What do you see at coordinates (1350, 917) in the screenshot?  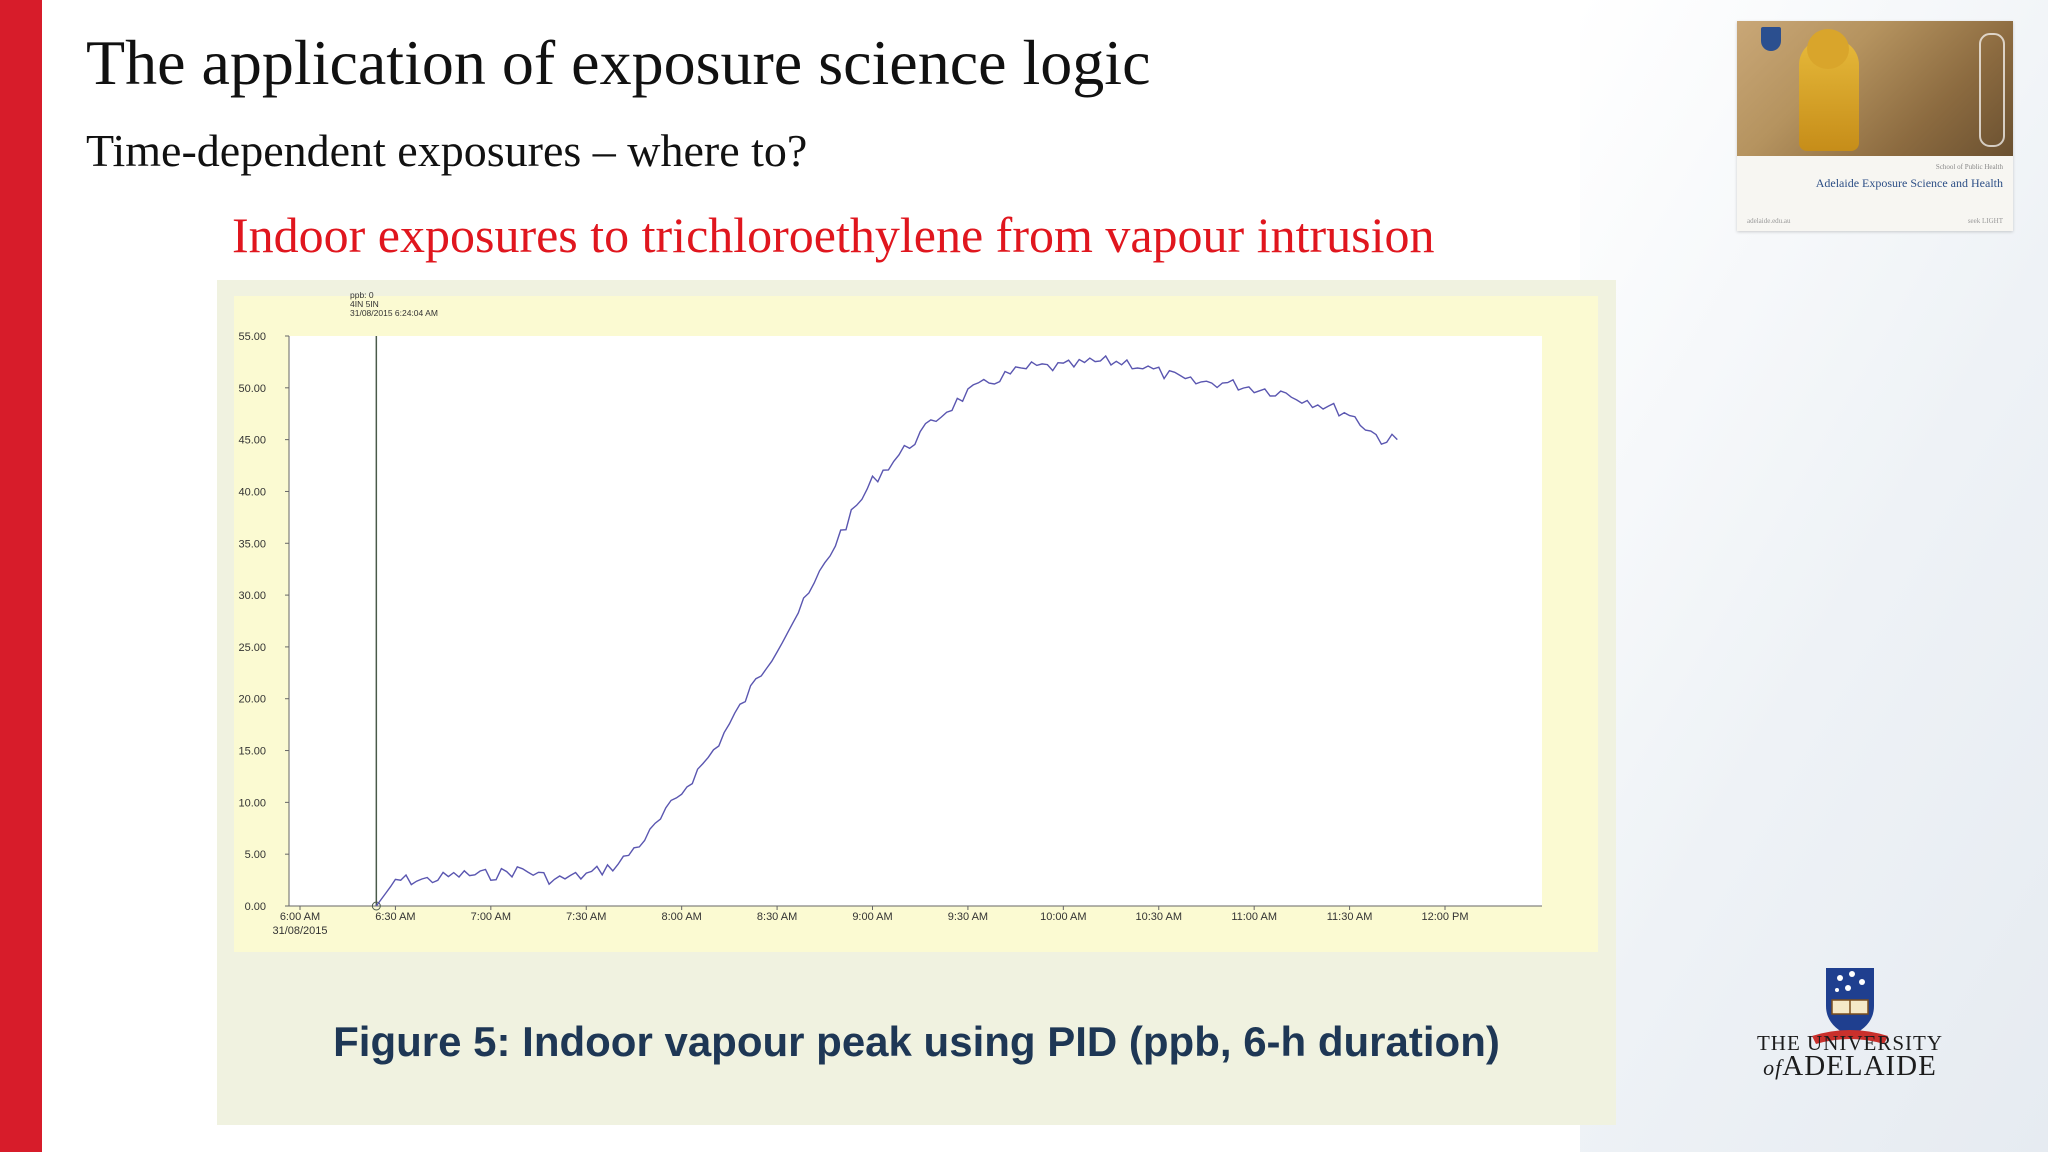 I see `x-tick-label: 11:30 AM` at bounding box center [1350, 917].